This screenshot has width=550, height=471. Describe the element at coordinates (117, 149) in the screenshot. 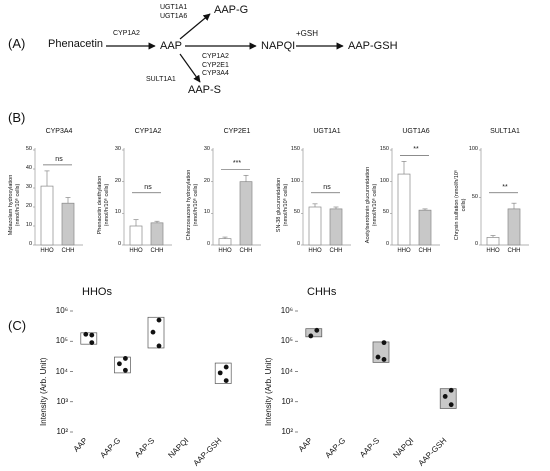

I see `y-tick-label-1-3: 30` at that location.